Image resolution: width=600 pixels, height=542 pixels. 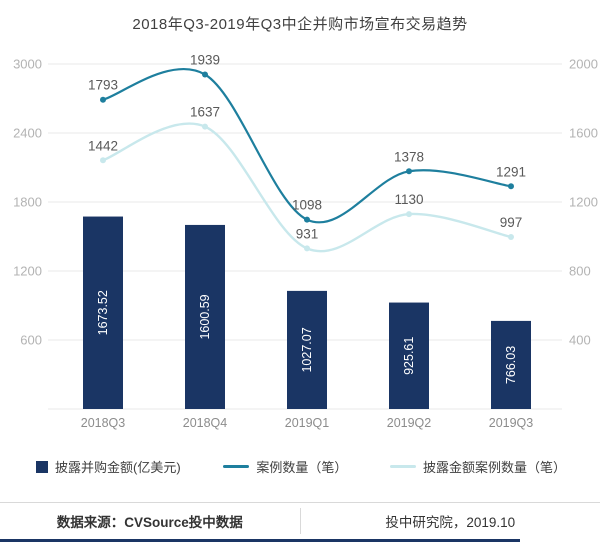 I want to click on bar-2018Q4, so click(x=205, y=316).